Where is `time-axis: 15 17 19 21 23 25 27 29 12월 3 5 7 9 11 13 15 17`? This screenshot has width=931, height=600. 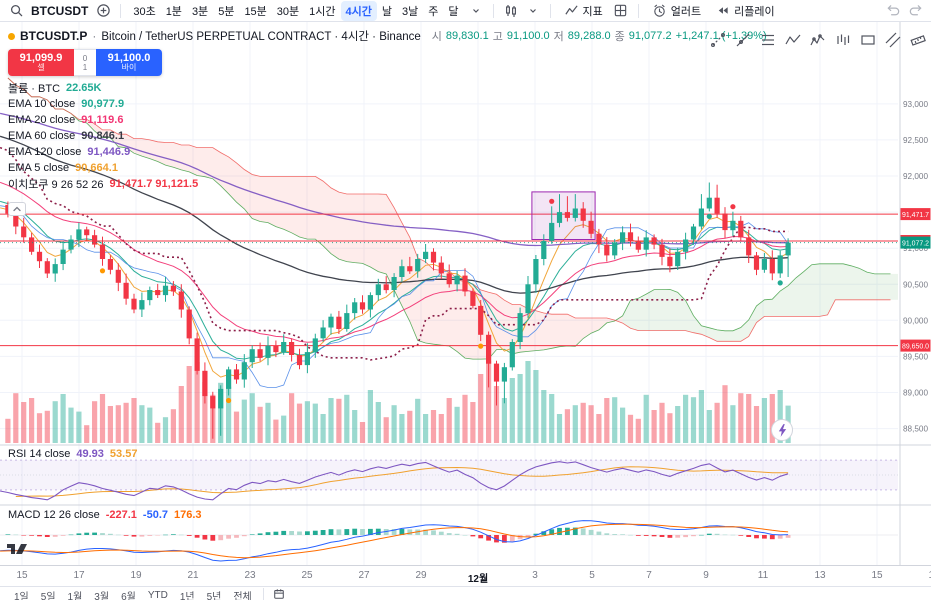
time-axis: 15 17 19 21 23 25 27 29 12월 3 5 7 9 11 13 15 17 is located at coordinates (465, 575).